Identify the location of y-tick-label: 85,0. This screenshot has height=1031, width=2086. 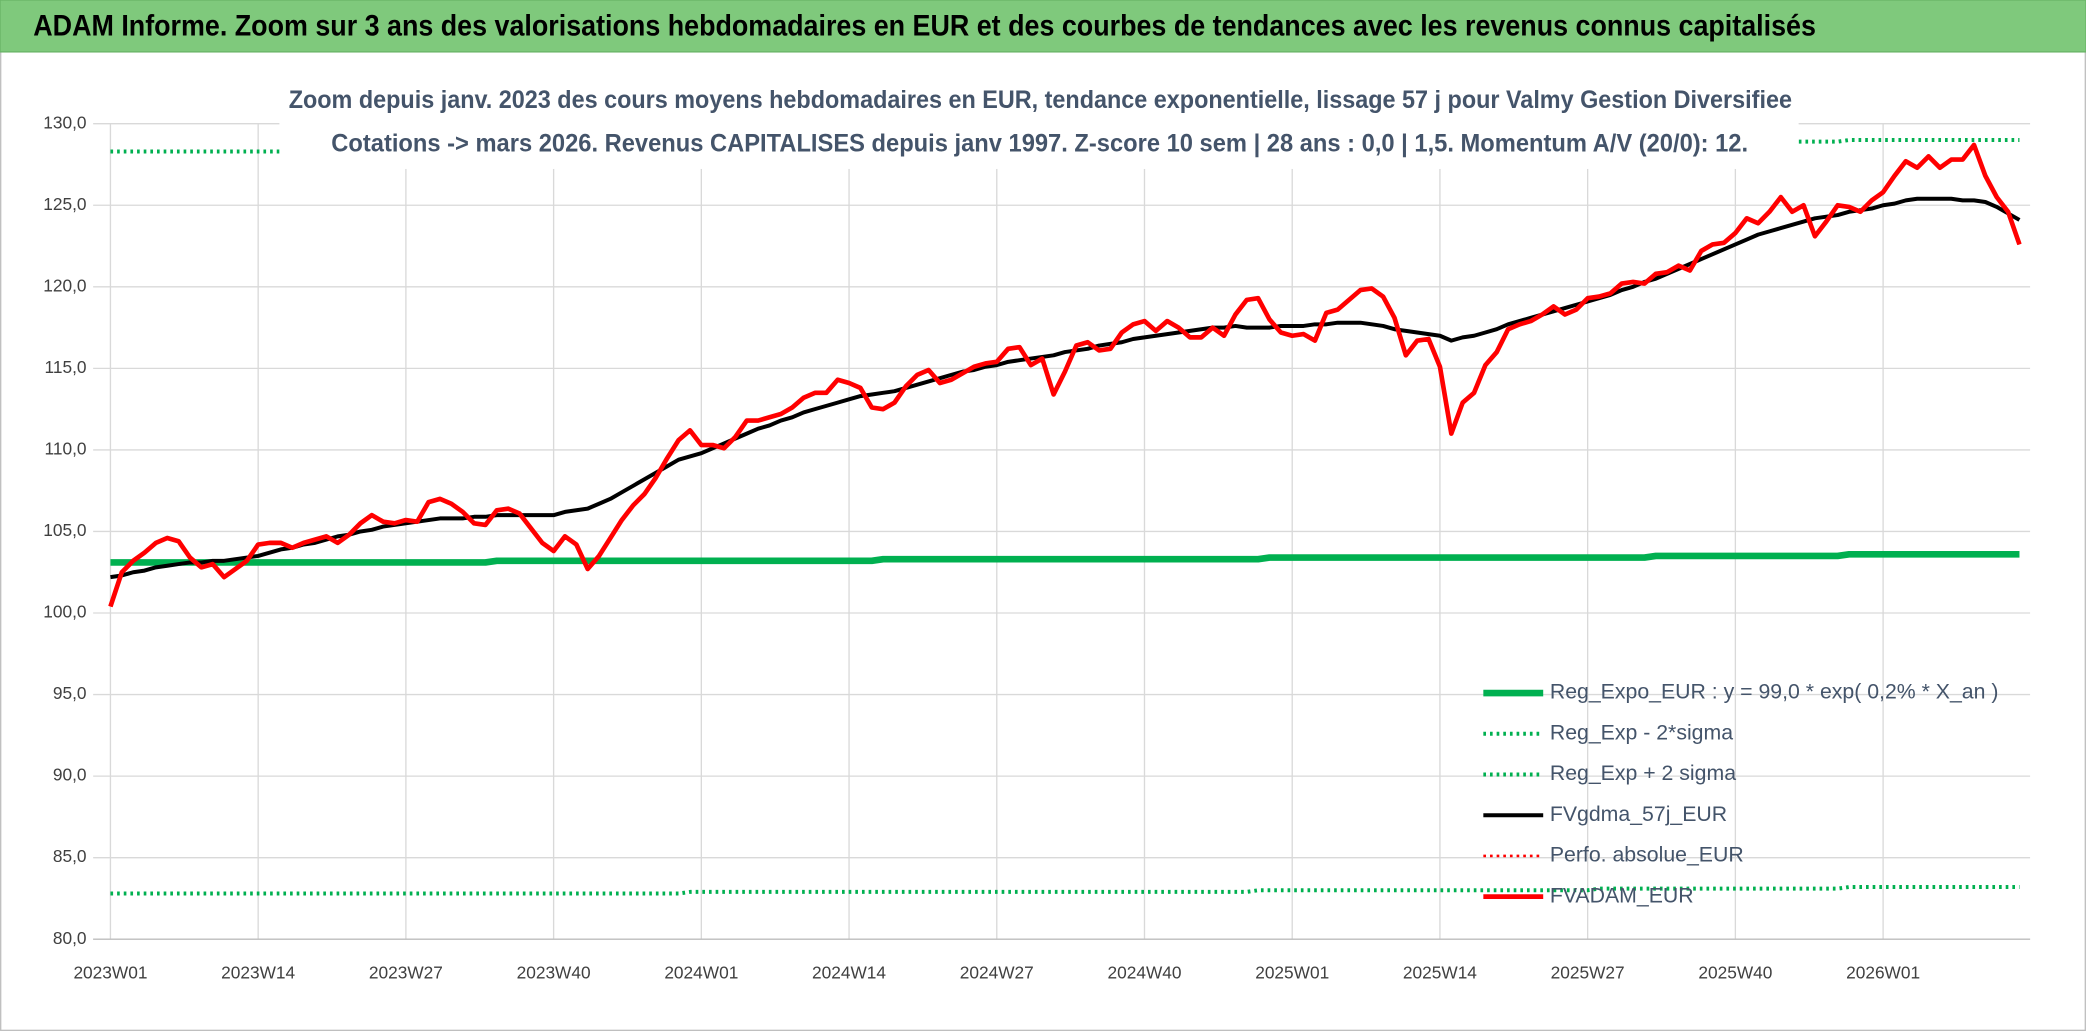
(70, 856).